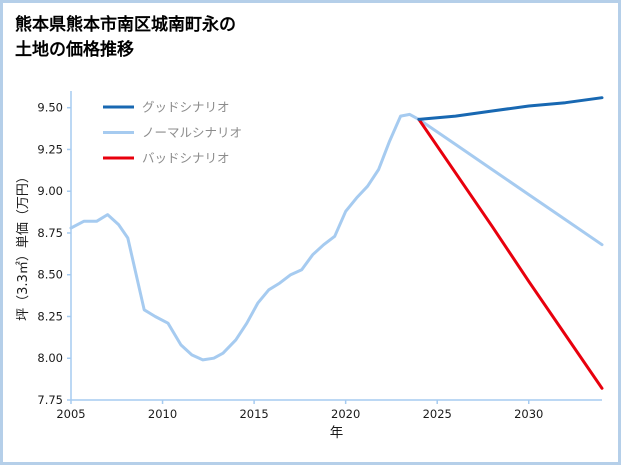 The image size is (621, 465). I want to click on legend-label-normal: ノーマルシナリオ, so click(192, 132).